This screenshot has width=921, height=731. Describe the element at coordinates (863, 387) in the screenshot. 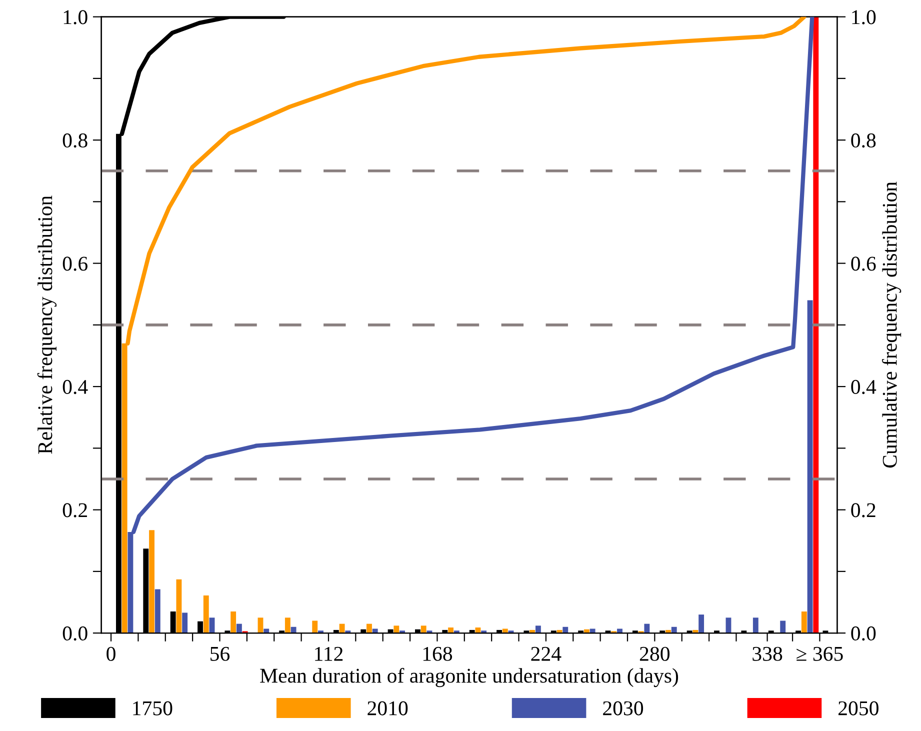

I see `y2-tick-label: 0.4` at that location.